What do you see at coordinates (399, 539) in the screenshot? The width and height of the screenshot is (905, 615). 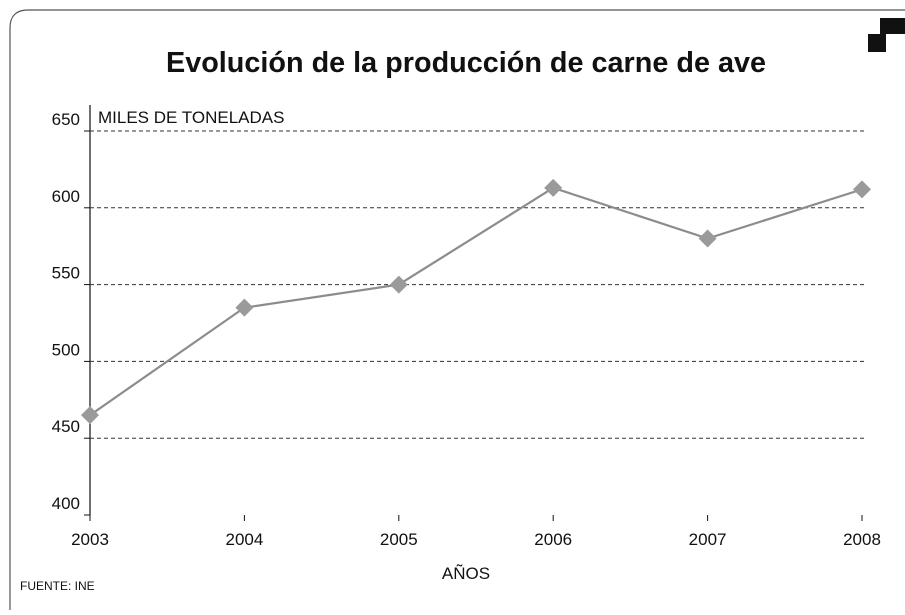 I see `x-tick-label: 2005` at bounding box center [399, 539].